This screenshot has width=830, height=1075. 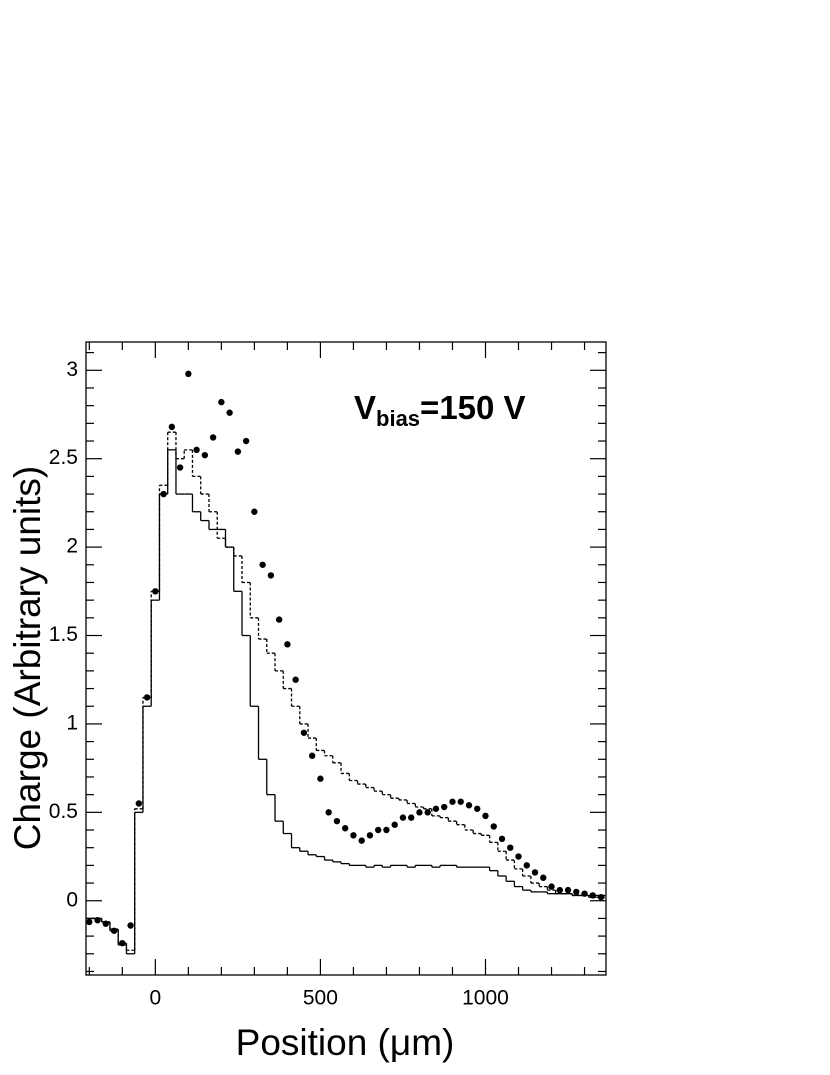 I want to click on x-tick-label: 500, so click(x=320, y=998).